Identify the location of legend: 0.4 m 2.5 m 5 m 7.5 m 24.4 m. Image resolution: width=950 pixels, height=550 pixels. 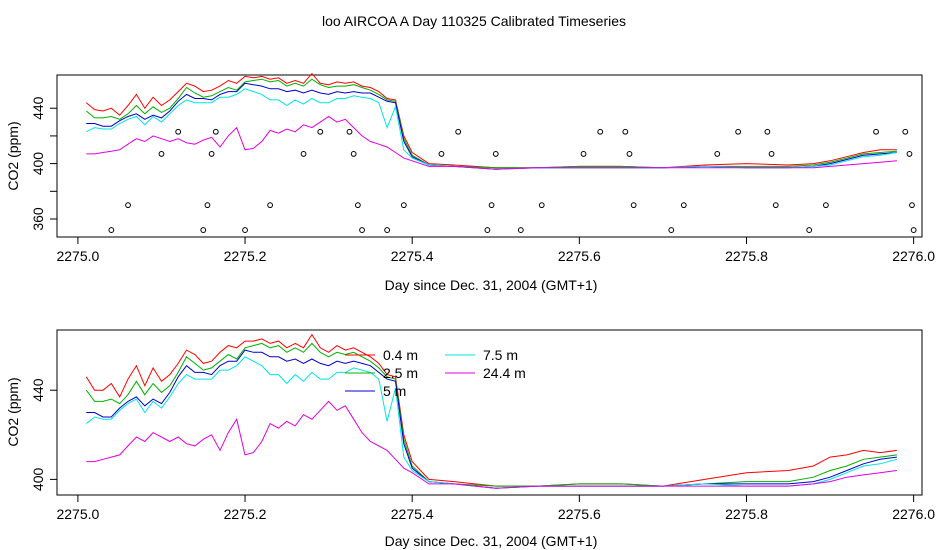
(435, 373).